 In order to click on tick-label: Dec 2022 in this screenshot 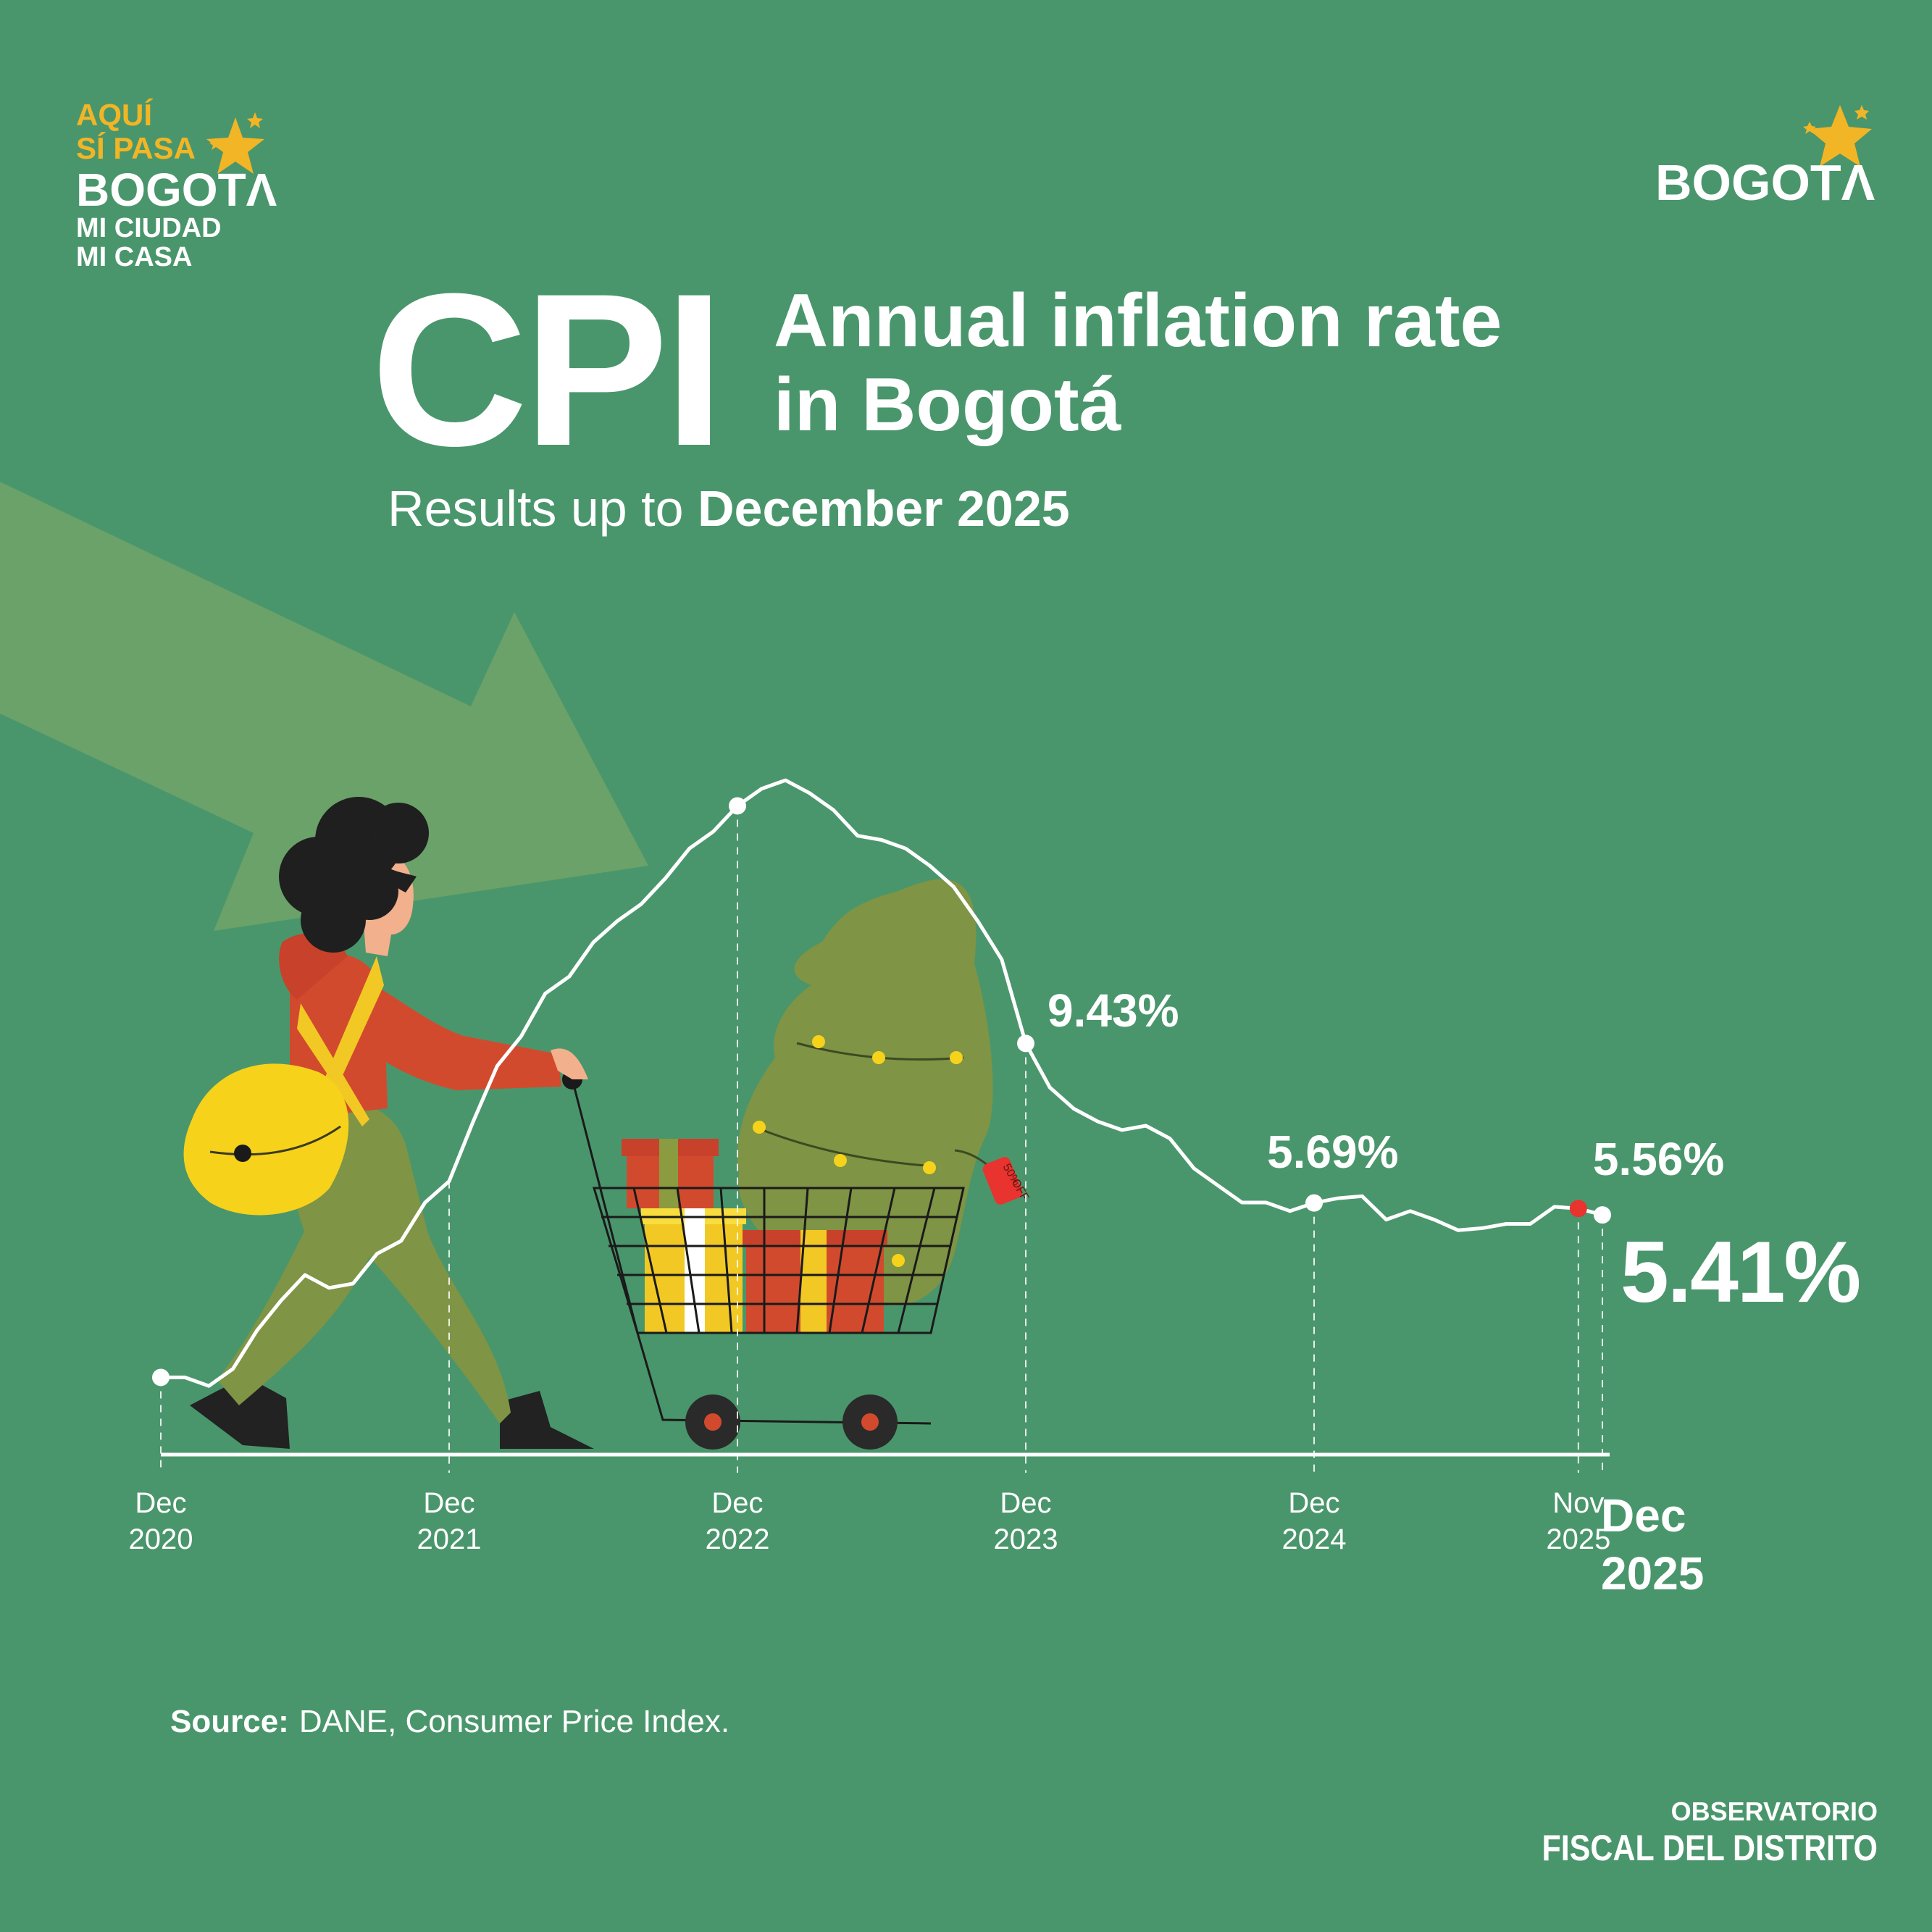, I will do `click(737, 1521)`.